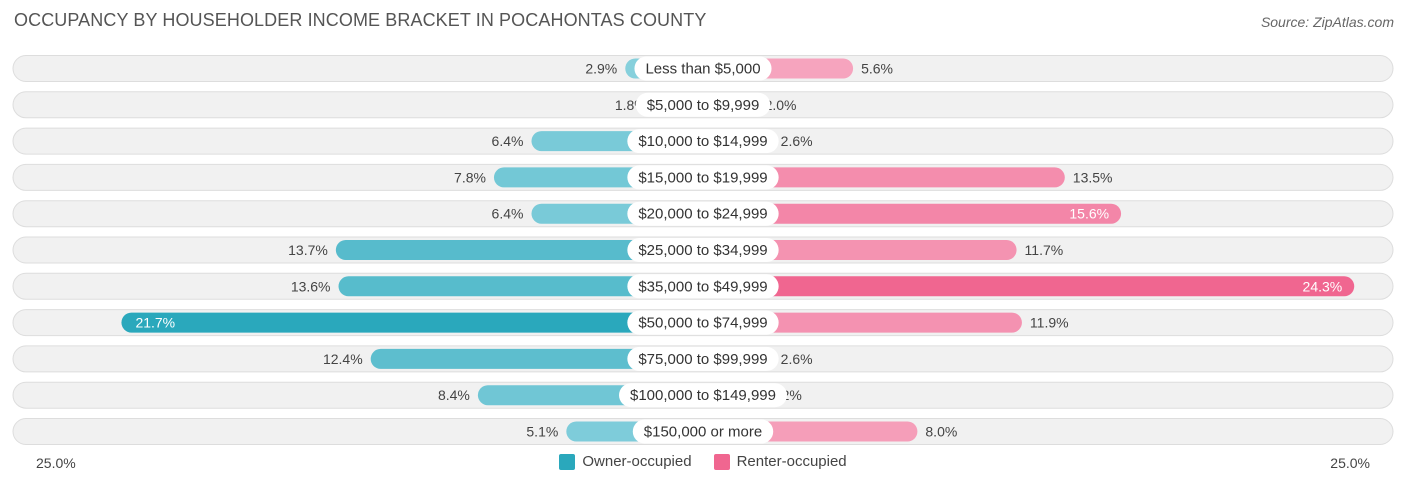  What do you see at coordinates (1093, 177) in the screenshot?
I see `value-label-renter: 13.5%` at bounding box center [1093, 177].